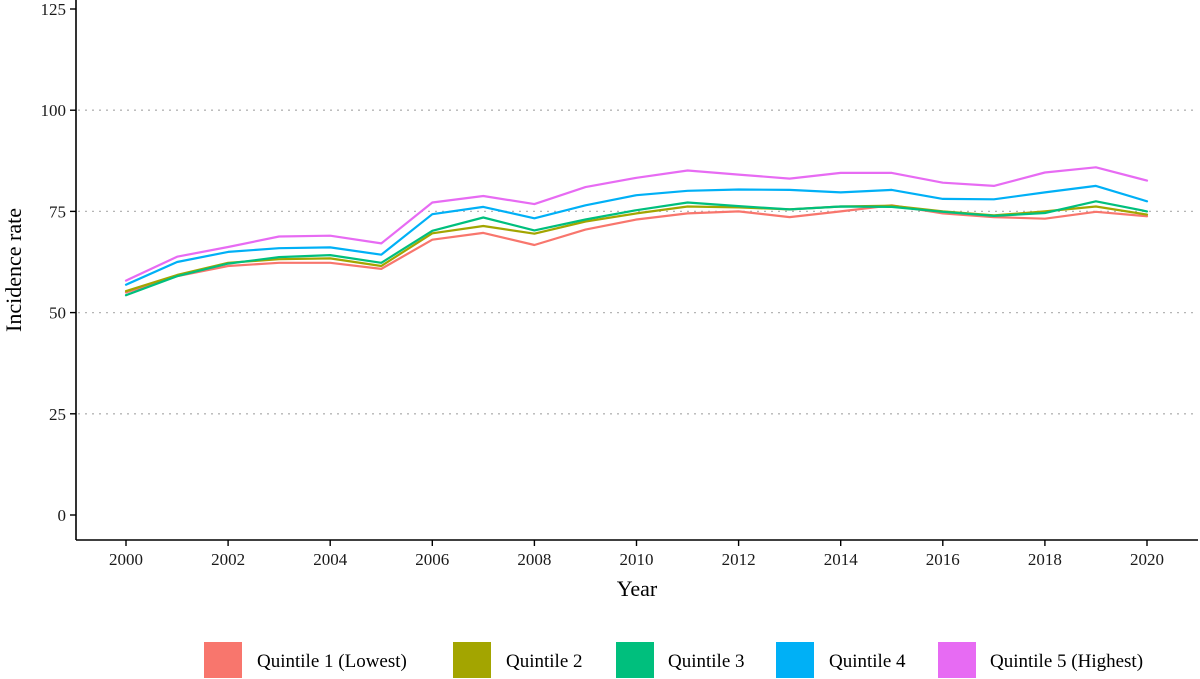 Image resolution: width=1200 pixels, height=679 pixels. What do you see at coordinates (534, 559) in the screenshot?
I see `x-tick-label: 2008` at bounding box center [534, 559].